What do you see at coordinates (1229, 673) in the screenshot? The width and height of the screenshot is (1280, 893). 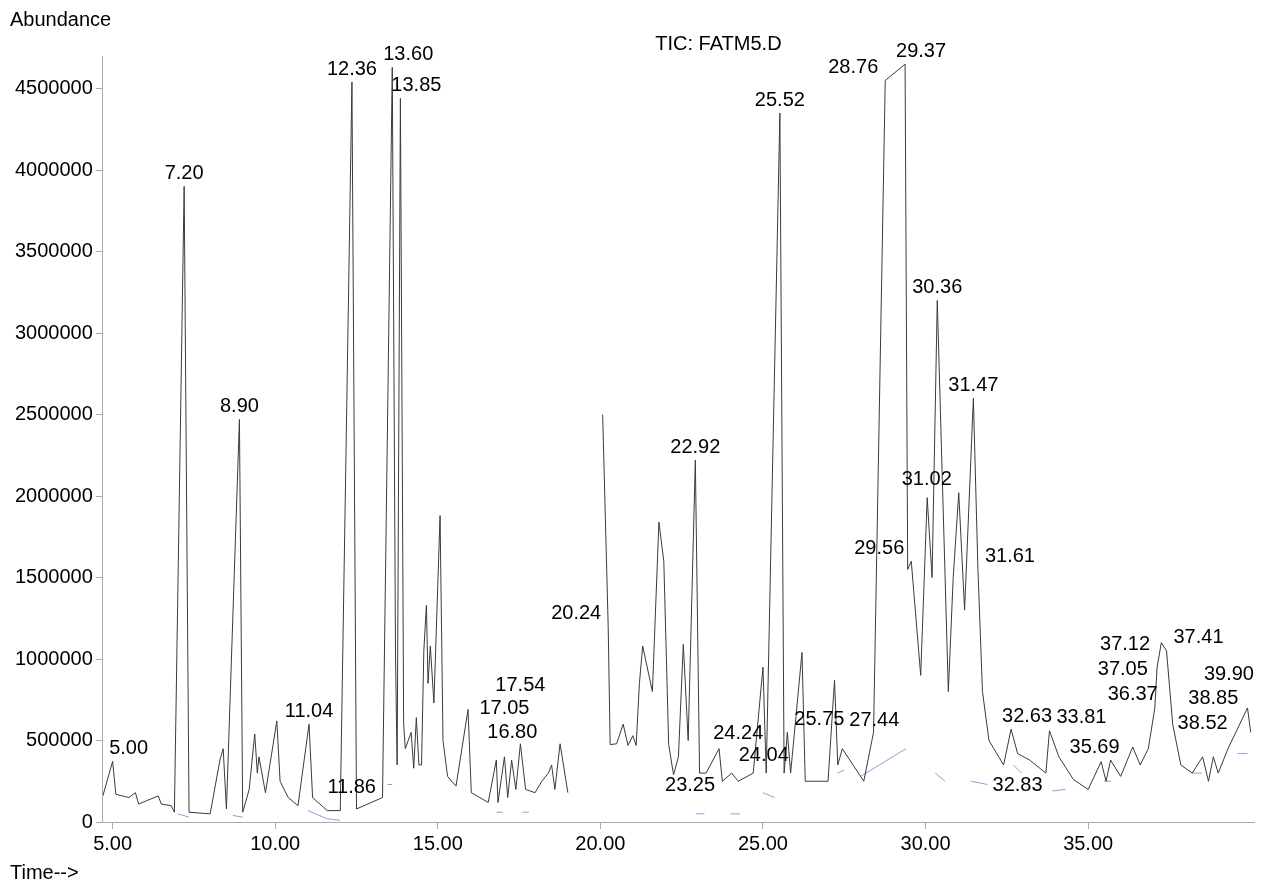 I see `annotation: 39.90` at bounding box center [1229, 673].